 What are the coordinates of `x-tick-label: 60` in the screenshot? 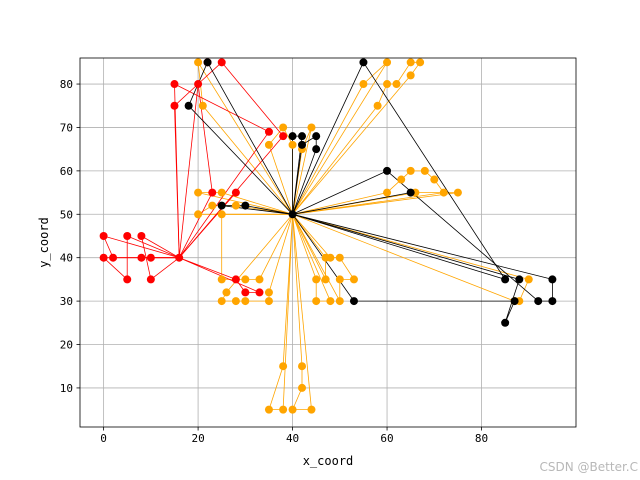 It's located at (386, 438).